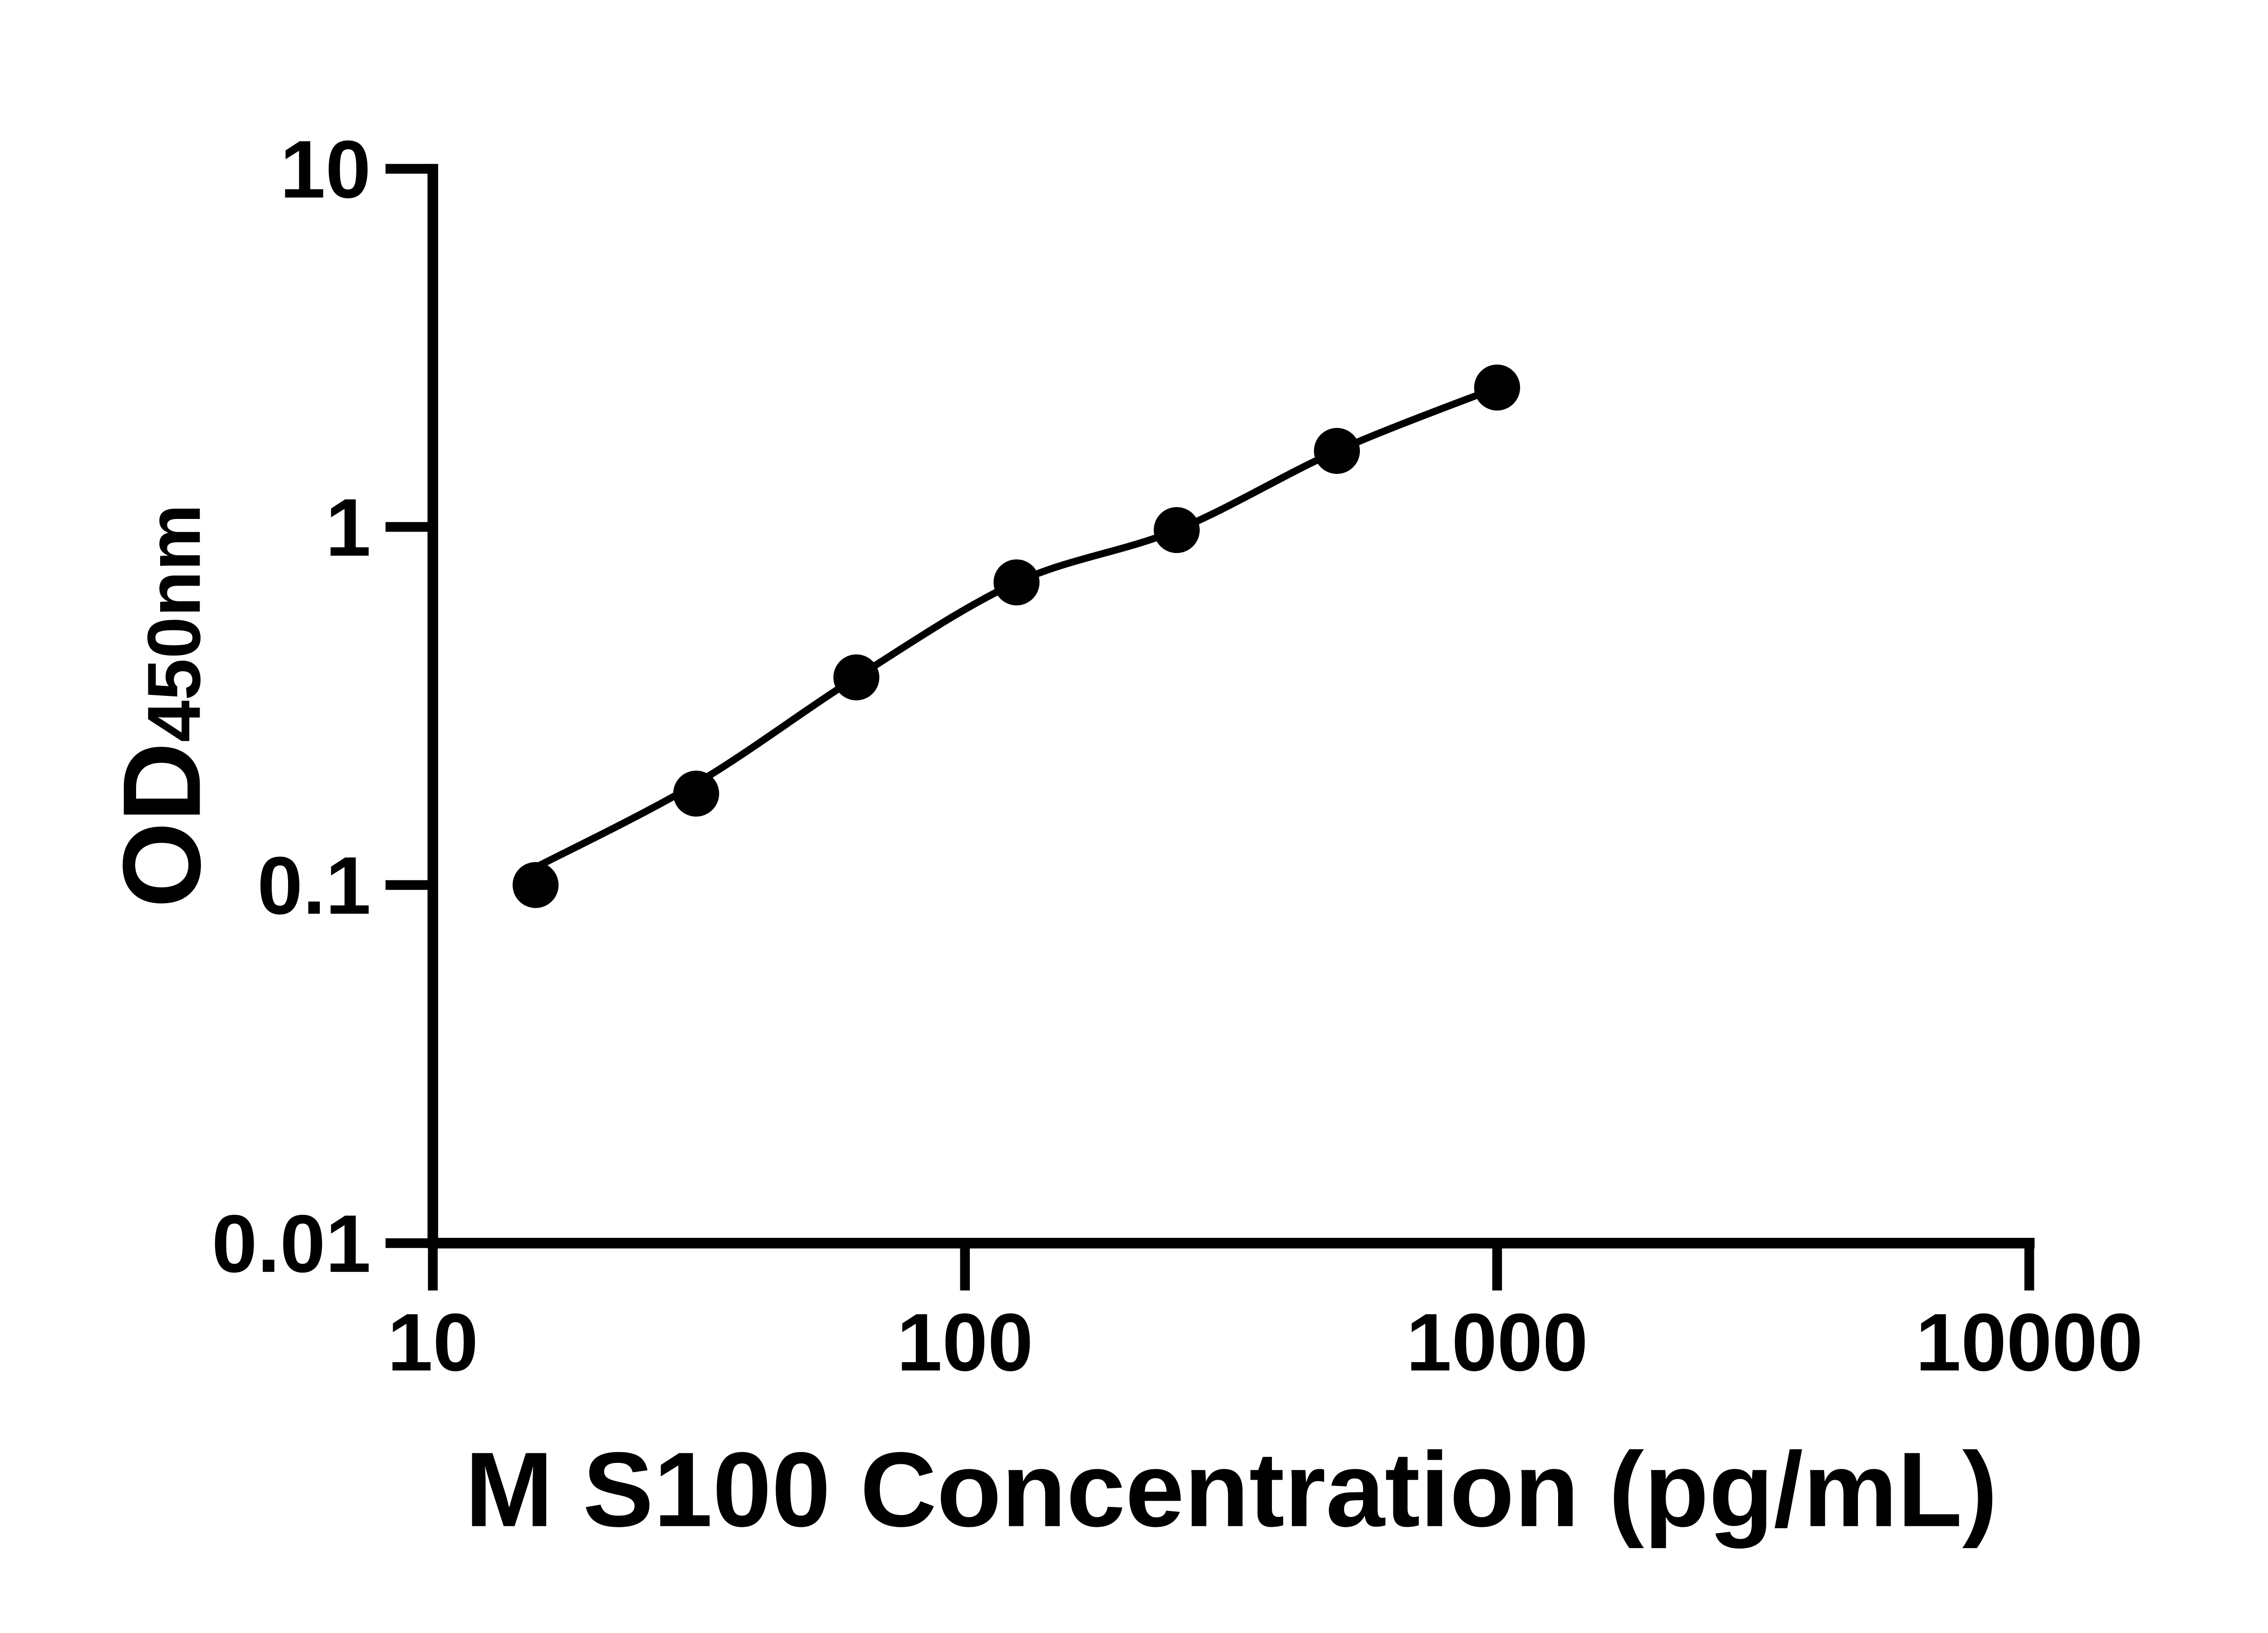  I want to click on y-tick-label: 0.1, so click(314, 885).